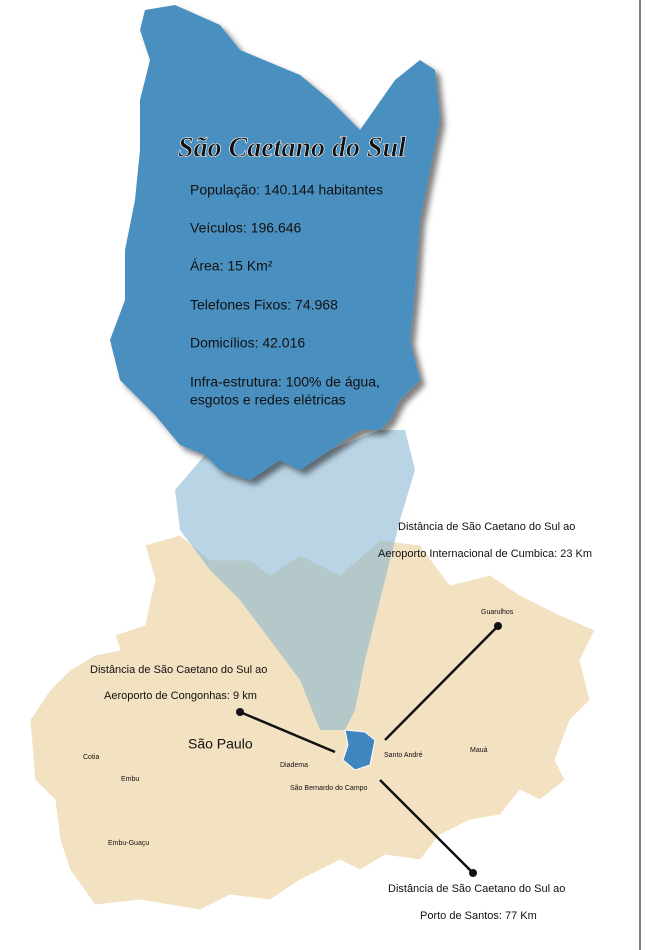  What do you see at coordinates (180, 696) in the screenshot?
I see `distance-note: Aeroporto de Congonhas: 9 km` at bounding box center [180, 696].